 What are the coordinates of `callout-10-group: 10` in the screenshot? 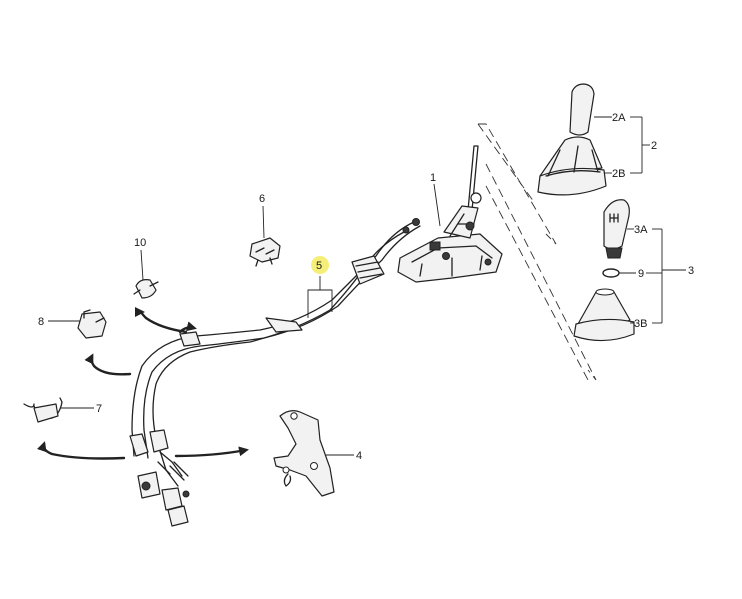 It's located at (140, 259).